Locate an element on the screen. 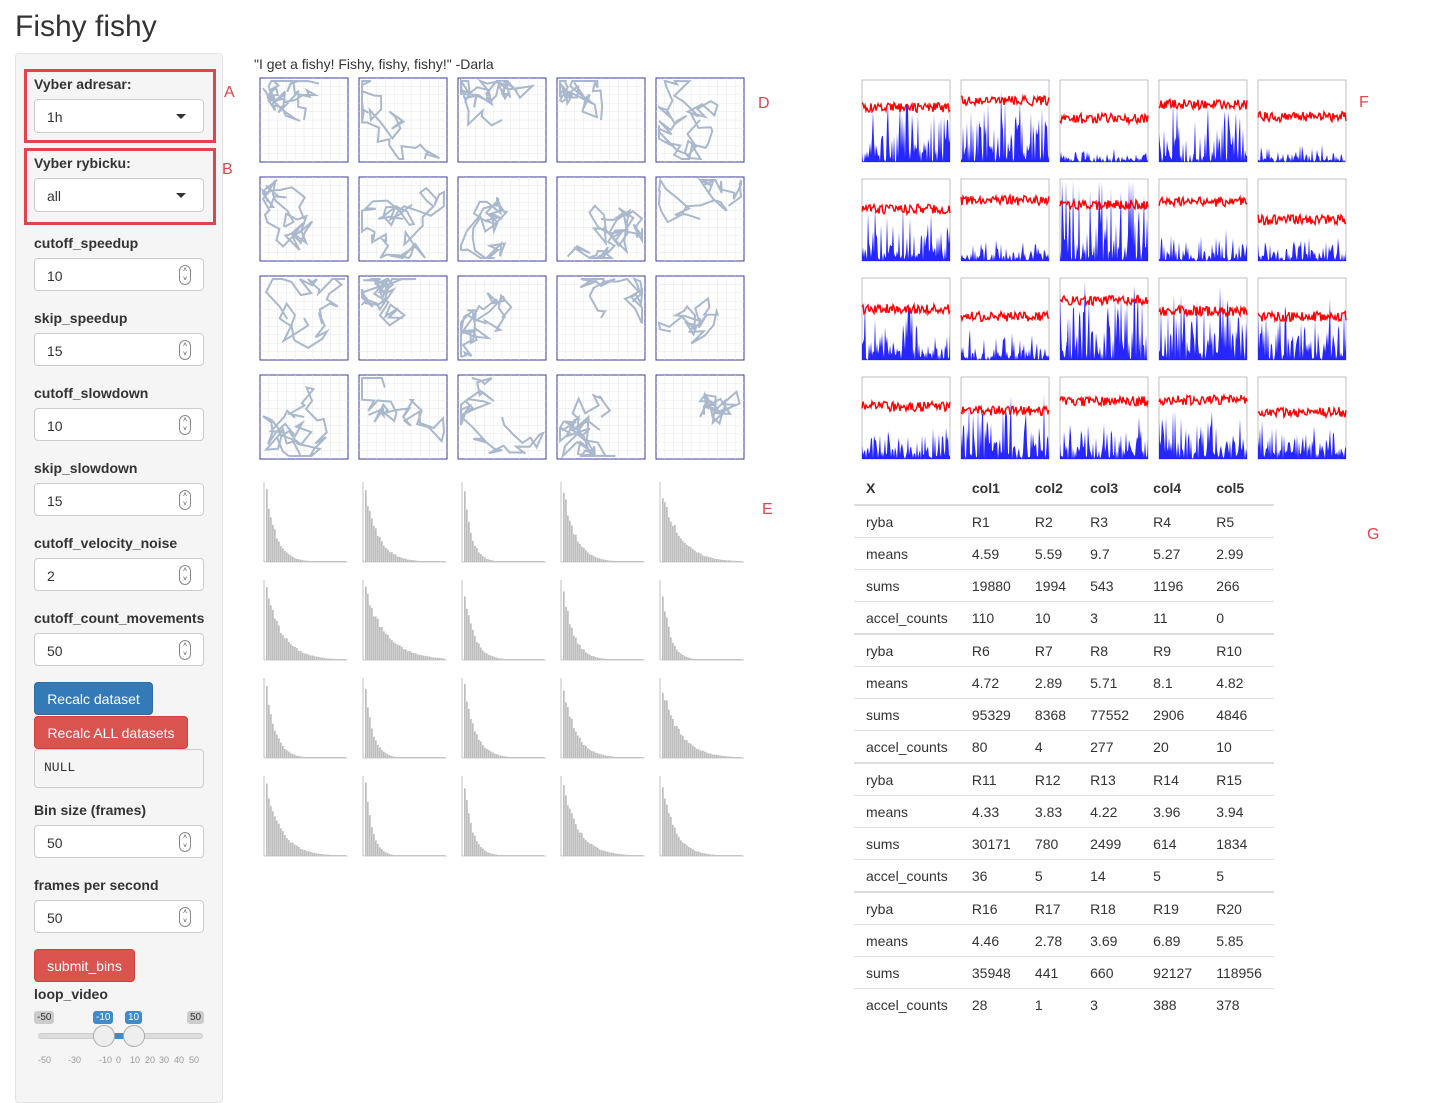 The image size is (1438, 1103). table-cell: R7 is located at coordinates (1050, 650).